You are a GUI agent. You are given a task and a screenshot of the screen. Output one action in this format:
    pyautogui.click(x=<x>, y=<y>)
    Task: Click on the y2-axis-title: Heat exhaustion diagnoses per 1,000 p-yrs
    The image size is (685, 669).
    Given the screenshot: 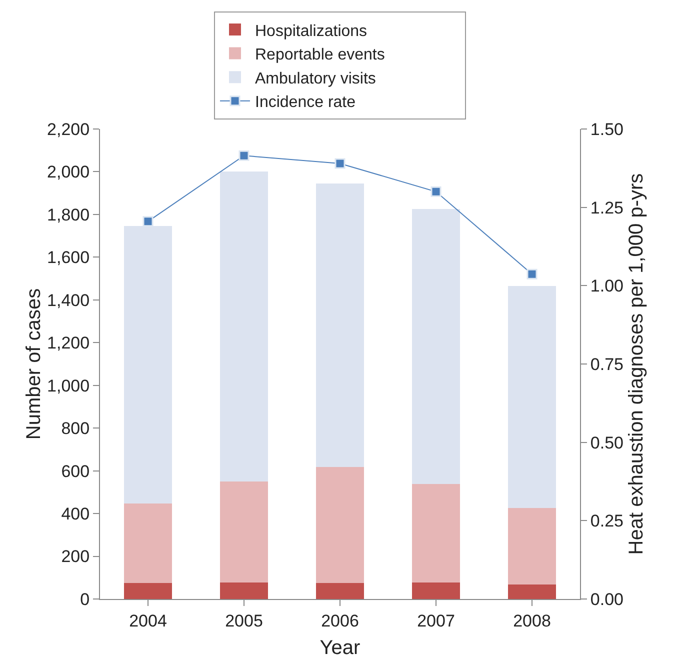 What is the action you would take?
    pyautogui.click(x=636, y=364)
    